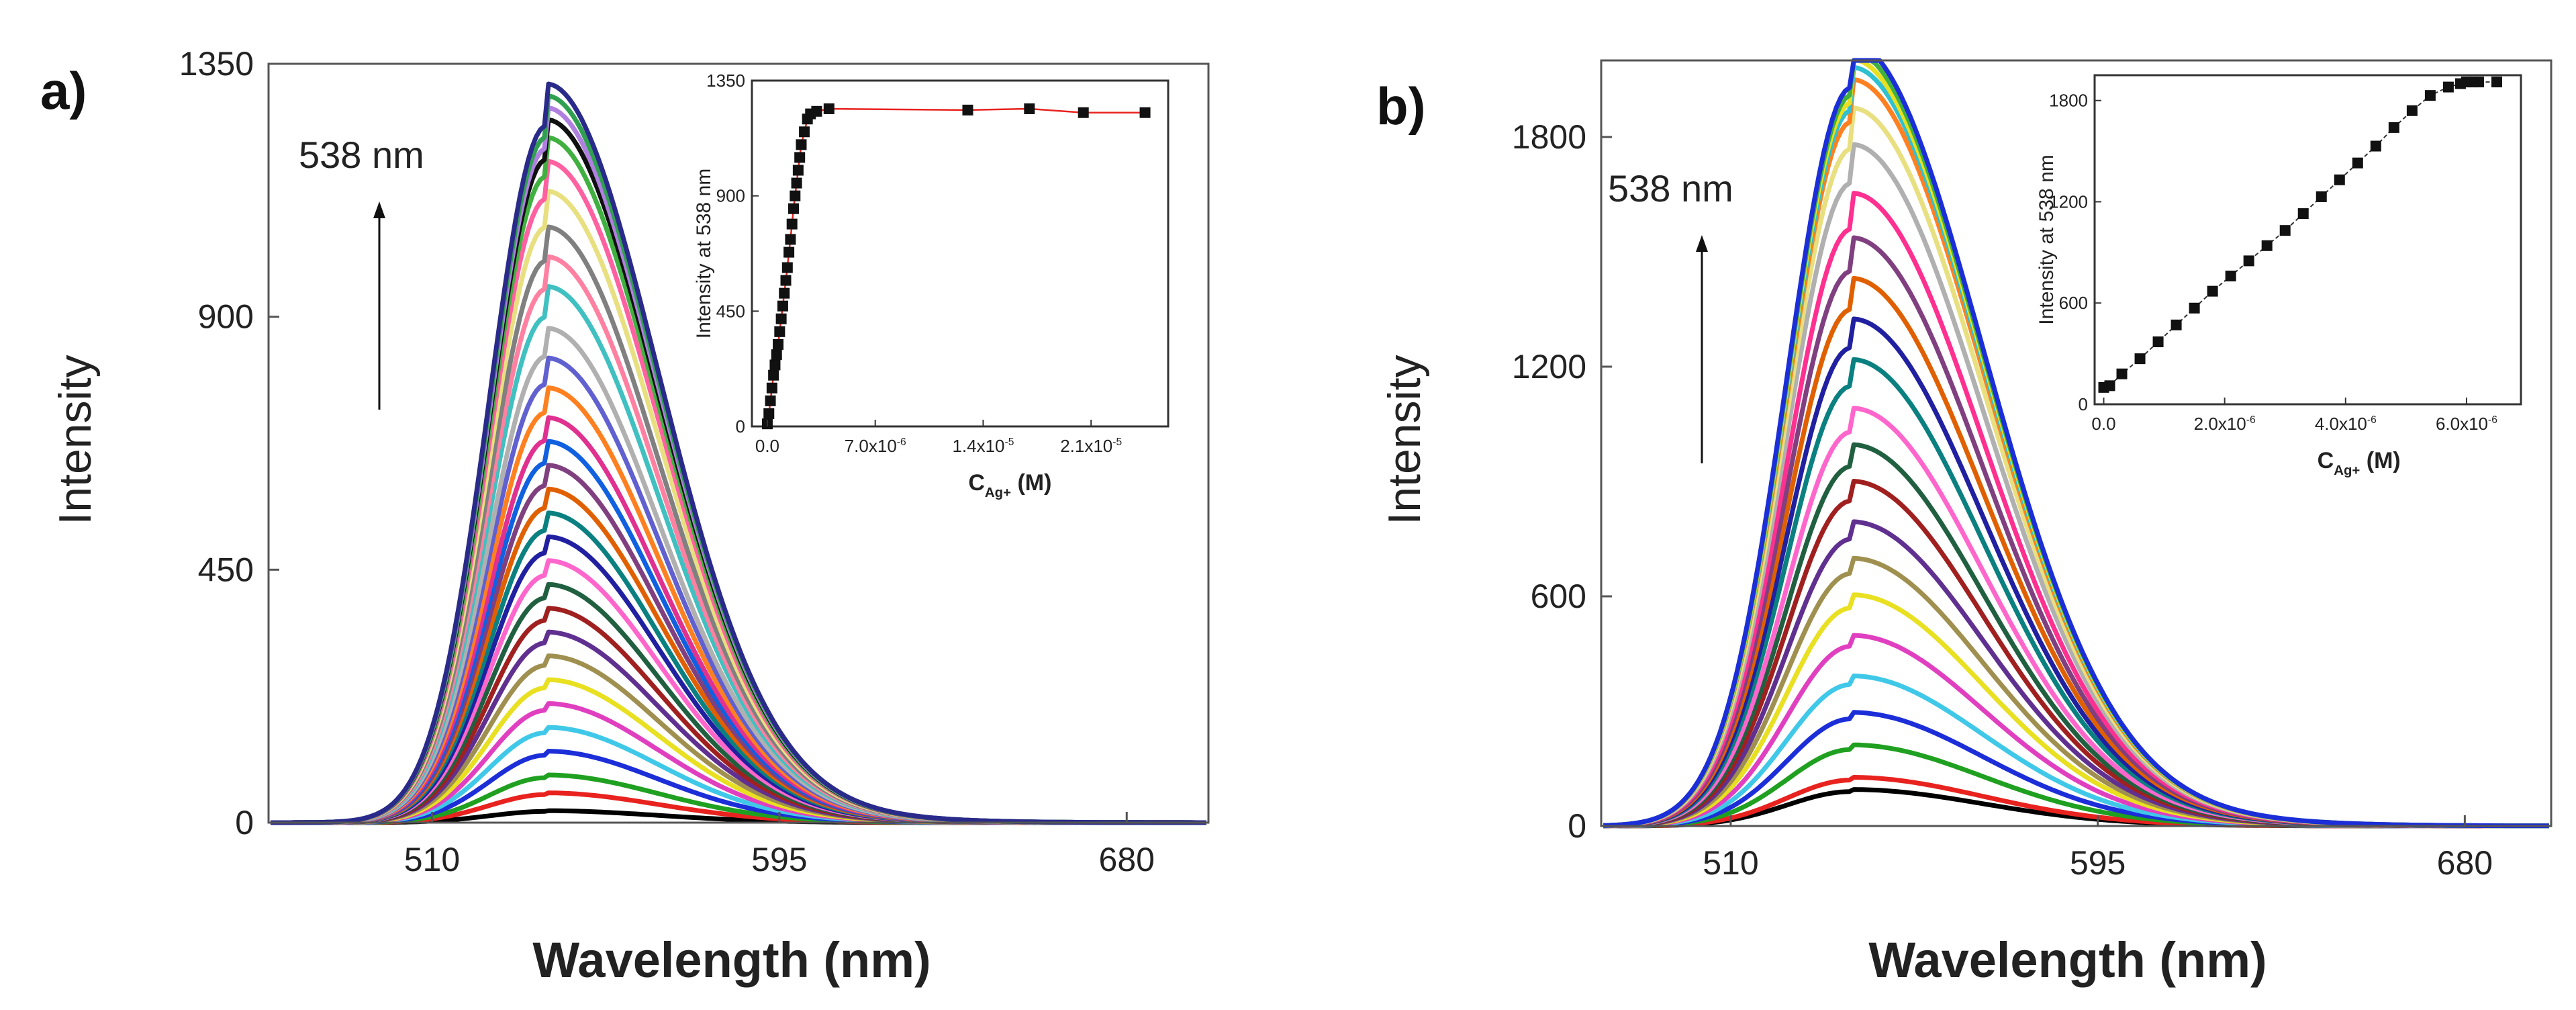 The height and width of the screenshot is (1010, 2576). I want to click on panel-a-label: a), so click(63, 91).